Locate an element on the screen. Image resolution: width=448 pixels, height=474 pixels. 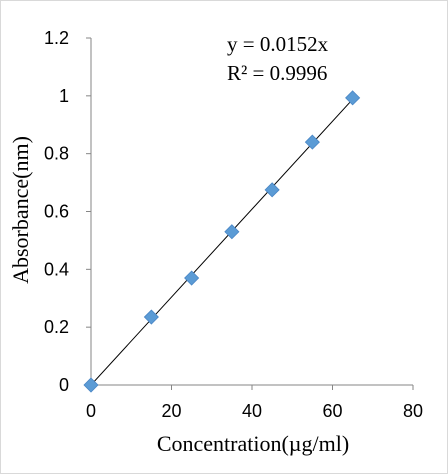
y-tick-label: 0 is located at coordinates (64, 385).